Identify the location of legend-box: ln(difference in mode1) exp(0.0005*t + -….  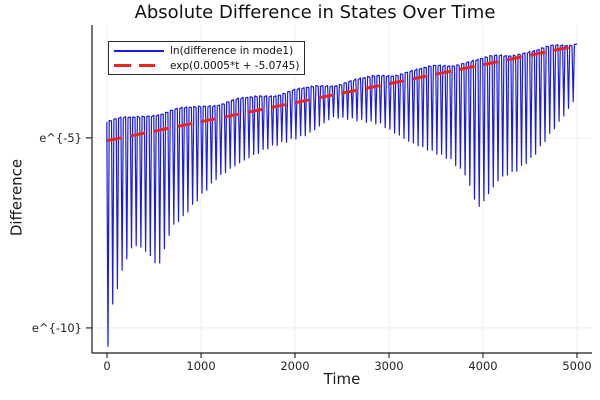
(206, 58).